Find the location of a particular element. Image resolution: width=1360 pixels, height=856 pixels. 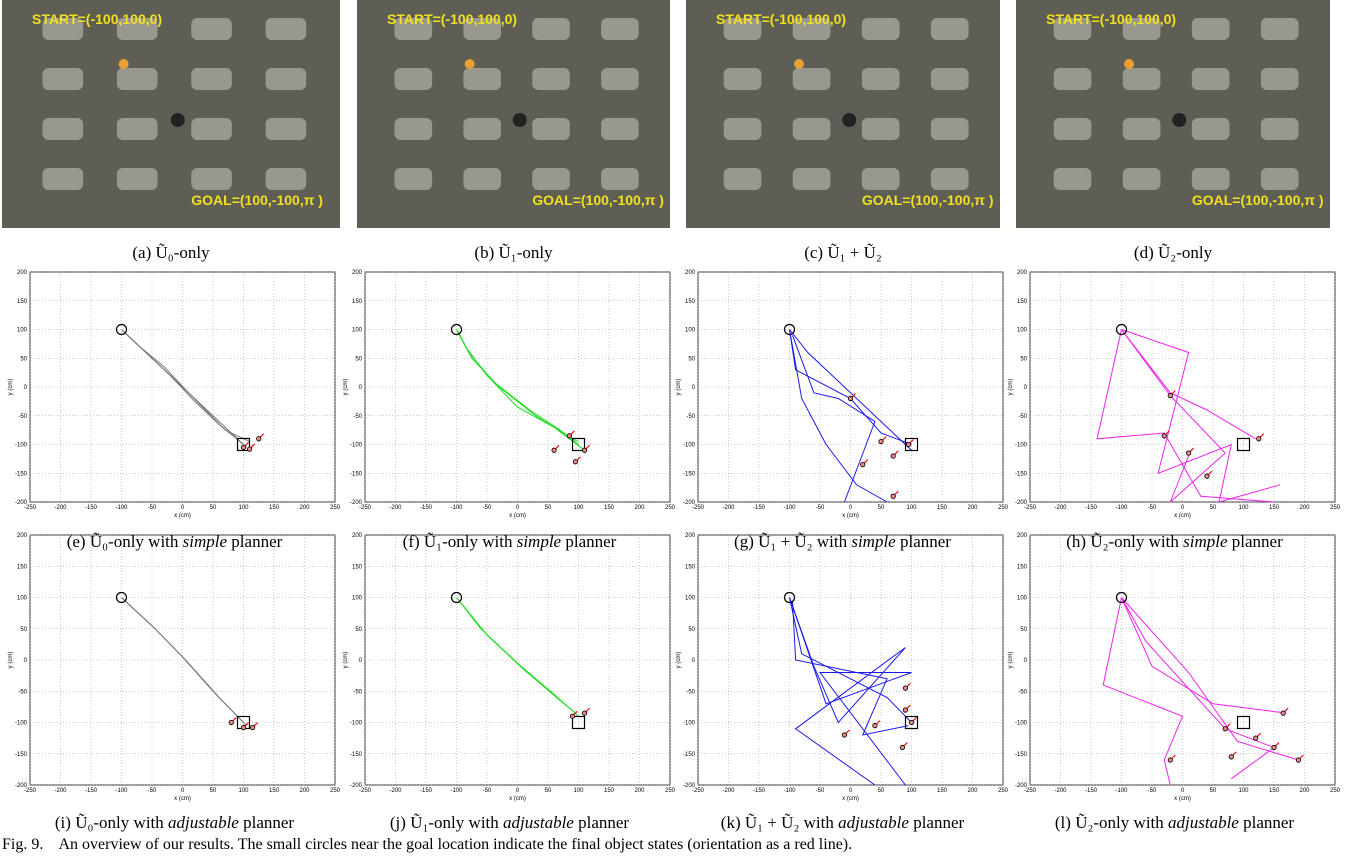

y-tick-label: 100 is located at coordinates (690, 331).